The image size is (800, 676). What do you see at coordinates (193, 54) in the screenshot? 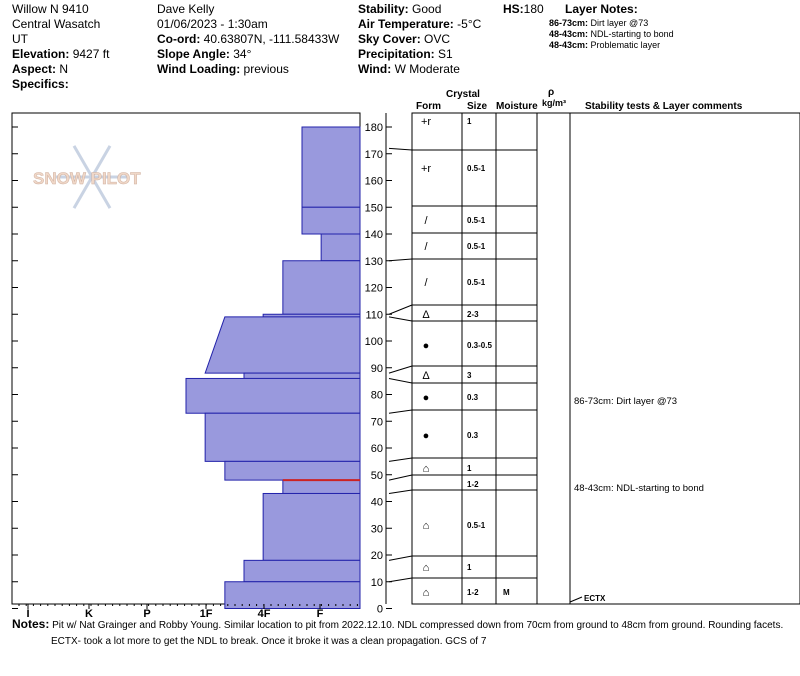
I see `slope-label: Slope Angle:` at bounding box center [193, 54].